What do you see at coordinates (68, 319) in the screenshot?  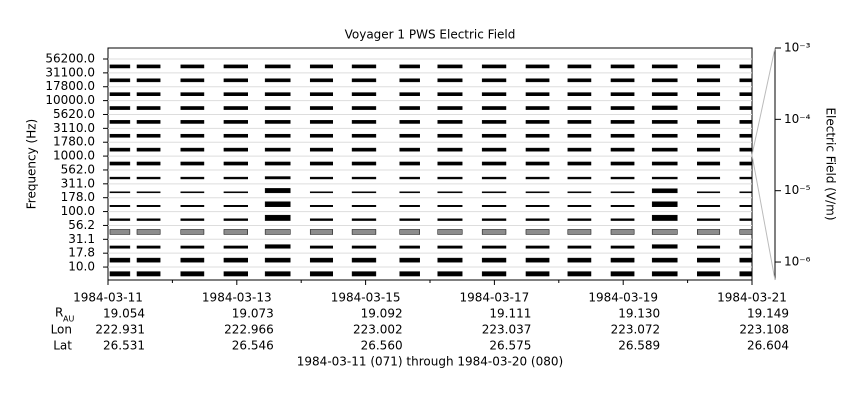 I see `ephemeris-label-sub: AU` at bounding box center [68, 319].